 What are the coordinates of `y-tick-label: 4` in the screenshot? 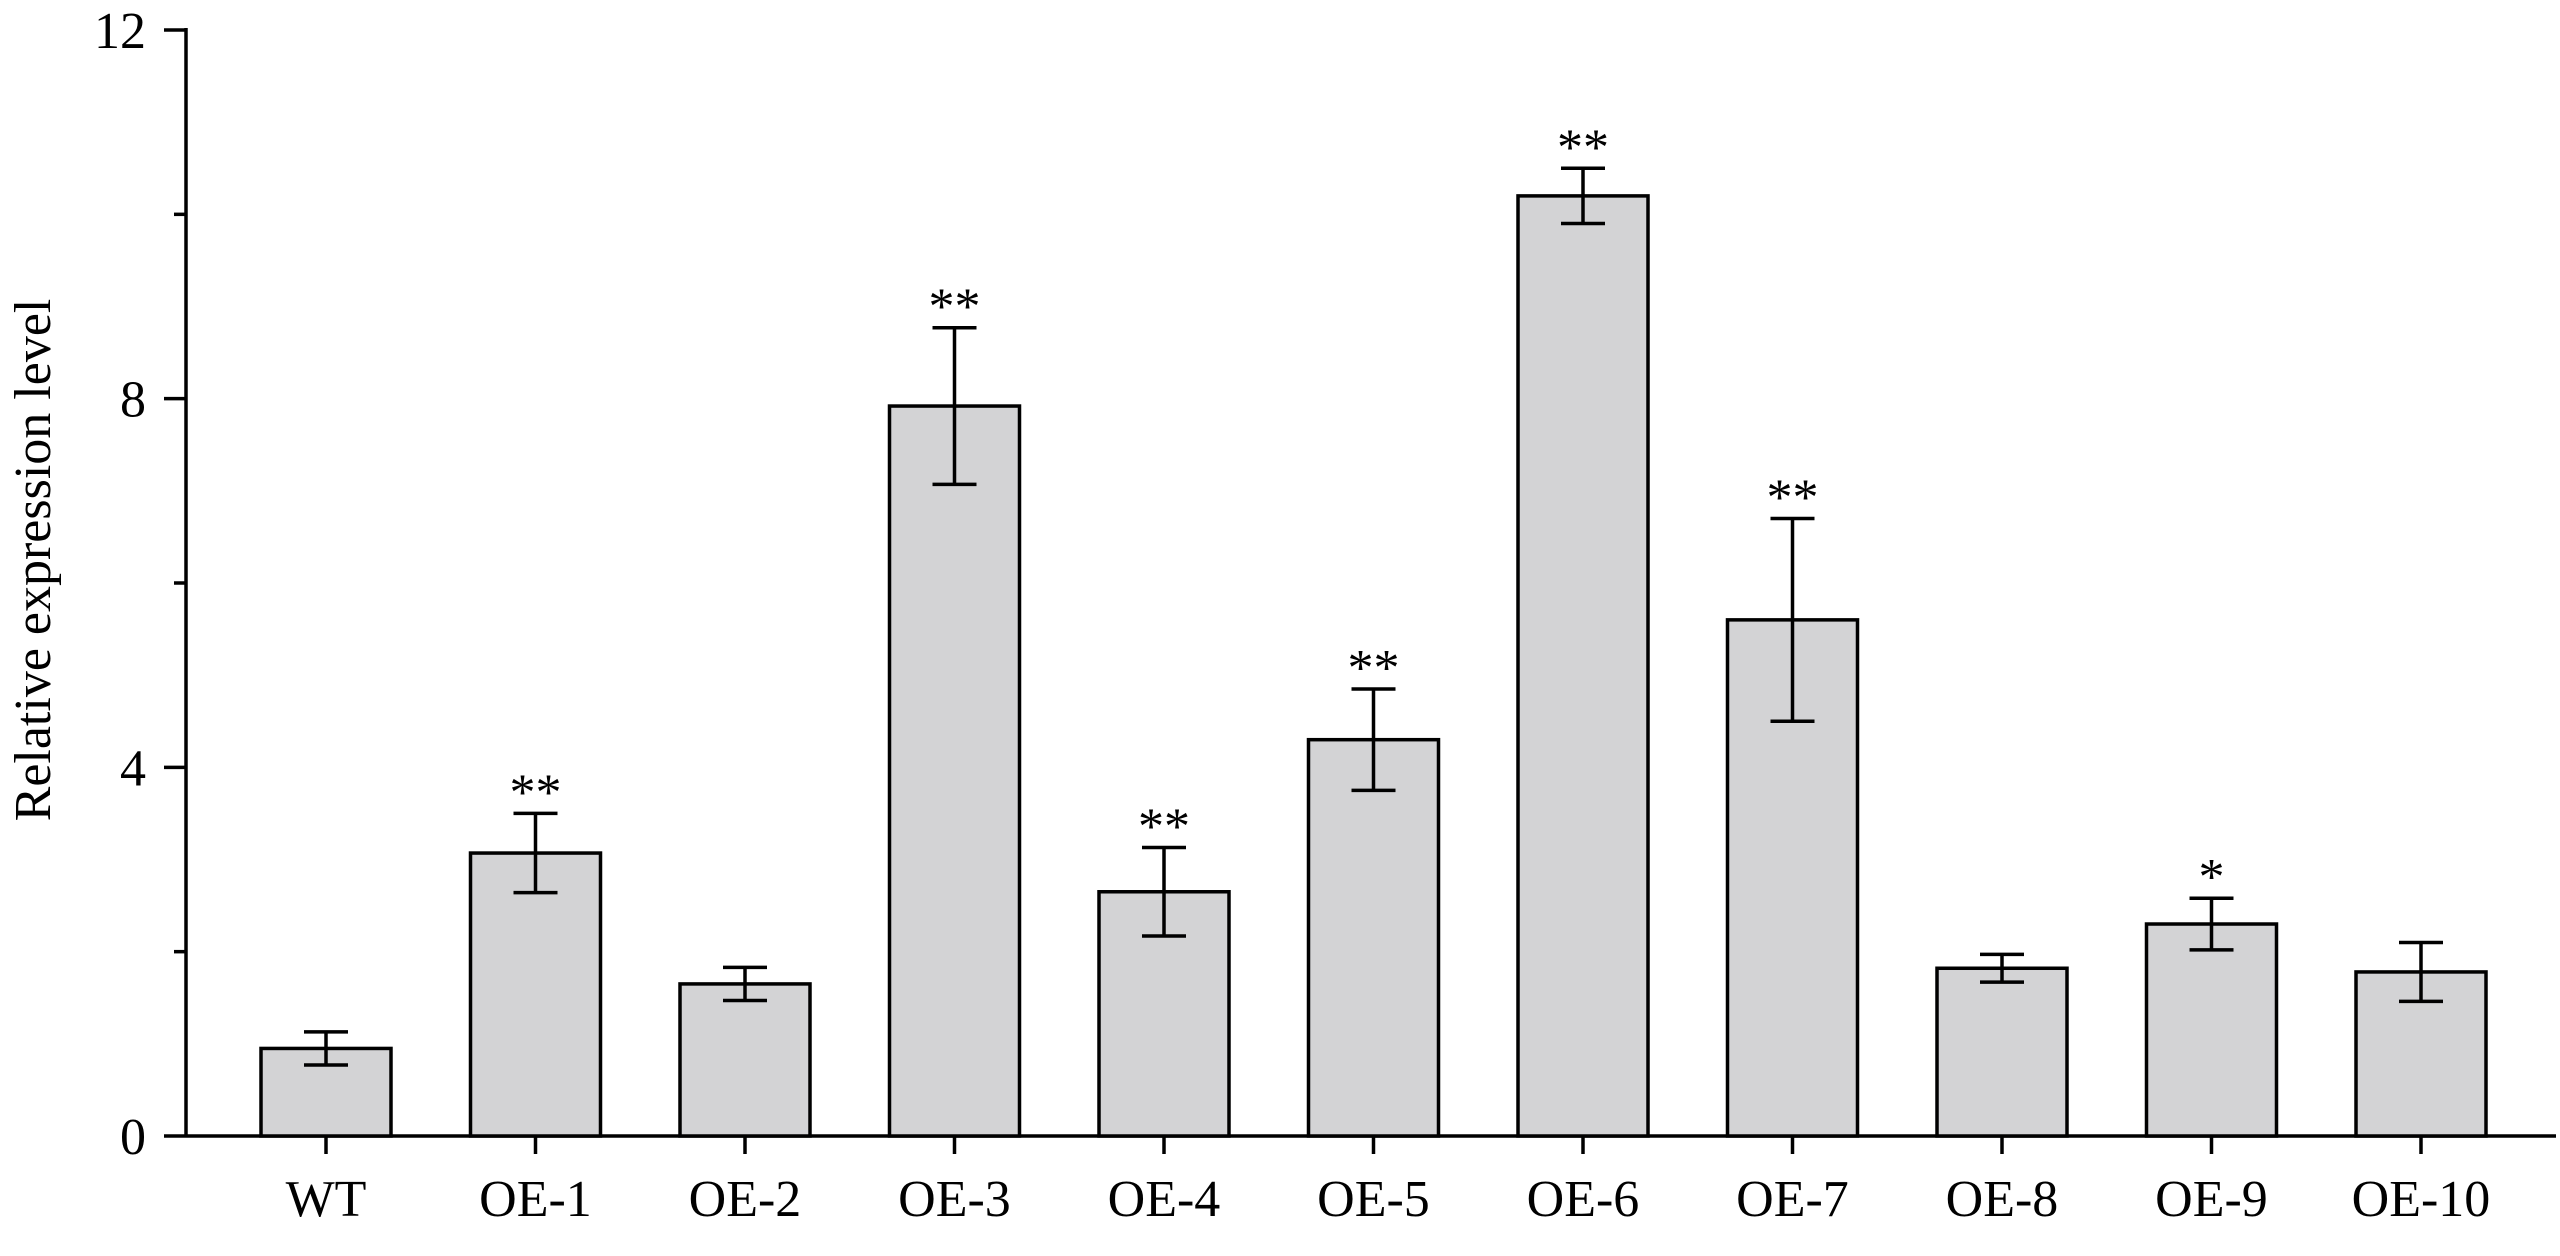 It's located at (133, 768).